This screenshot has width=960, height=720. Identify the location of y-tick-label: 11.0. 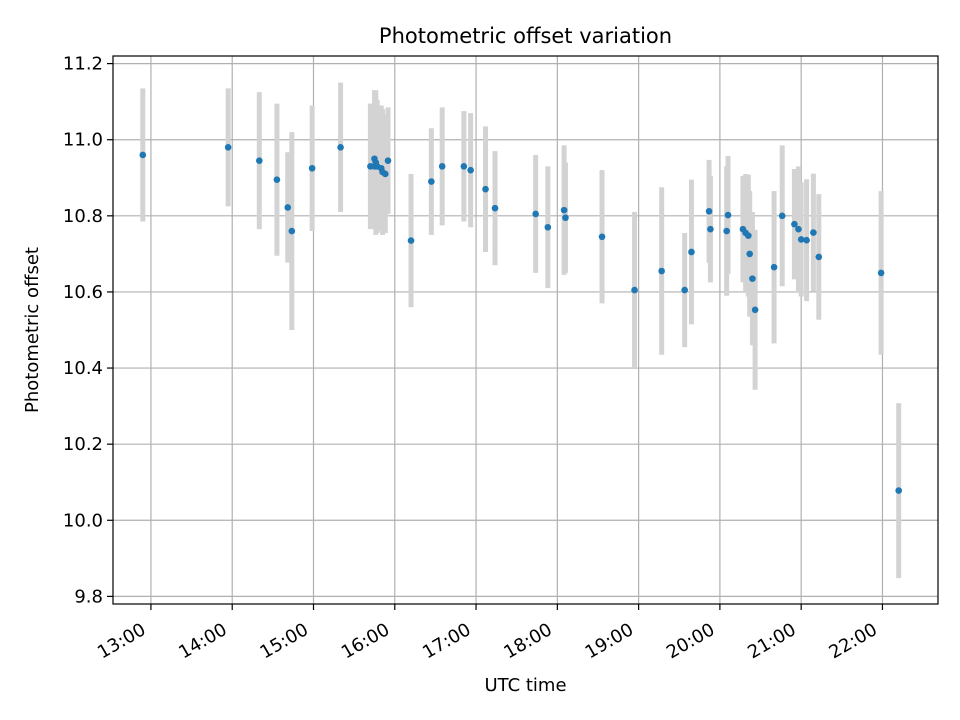
(83, 140).